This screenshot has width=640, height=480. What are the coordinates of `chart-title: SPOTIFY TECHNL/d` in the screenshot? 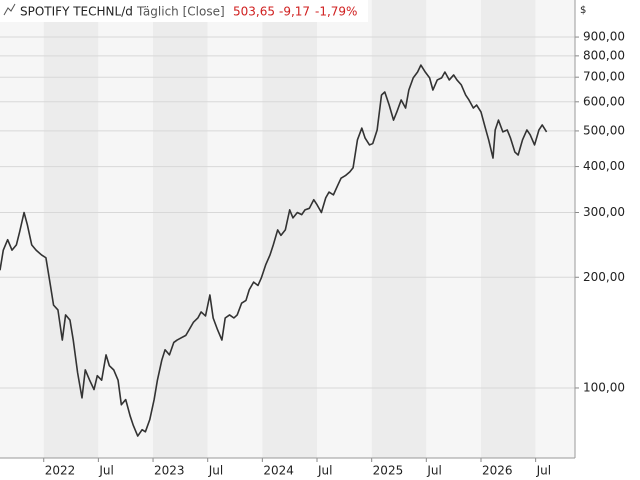 It's located at (76, 12).